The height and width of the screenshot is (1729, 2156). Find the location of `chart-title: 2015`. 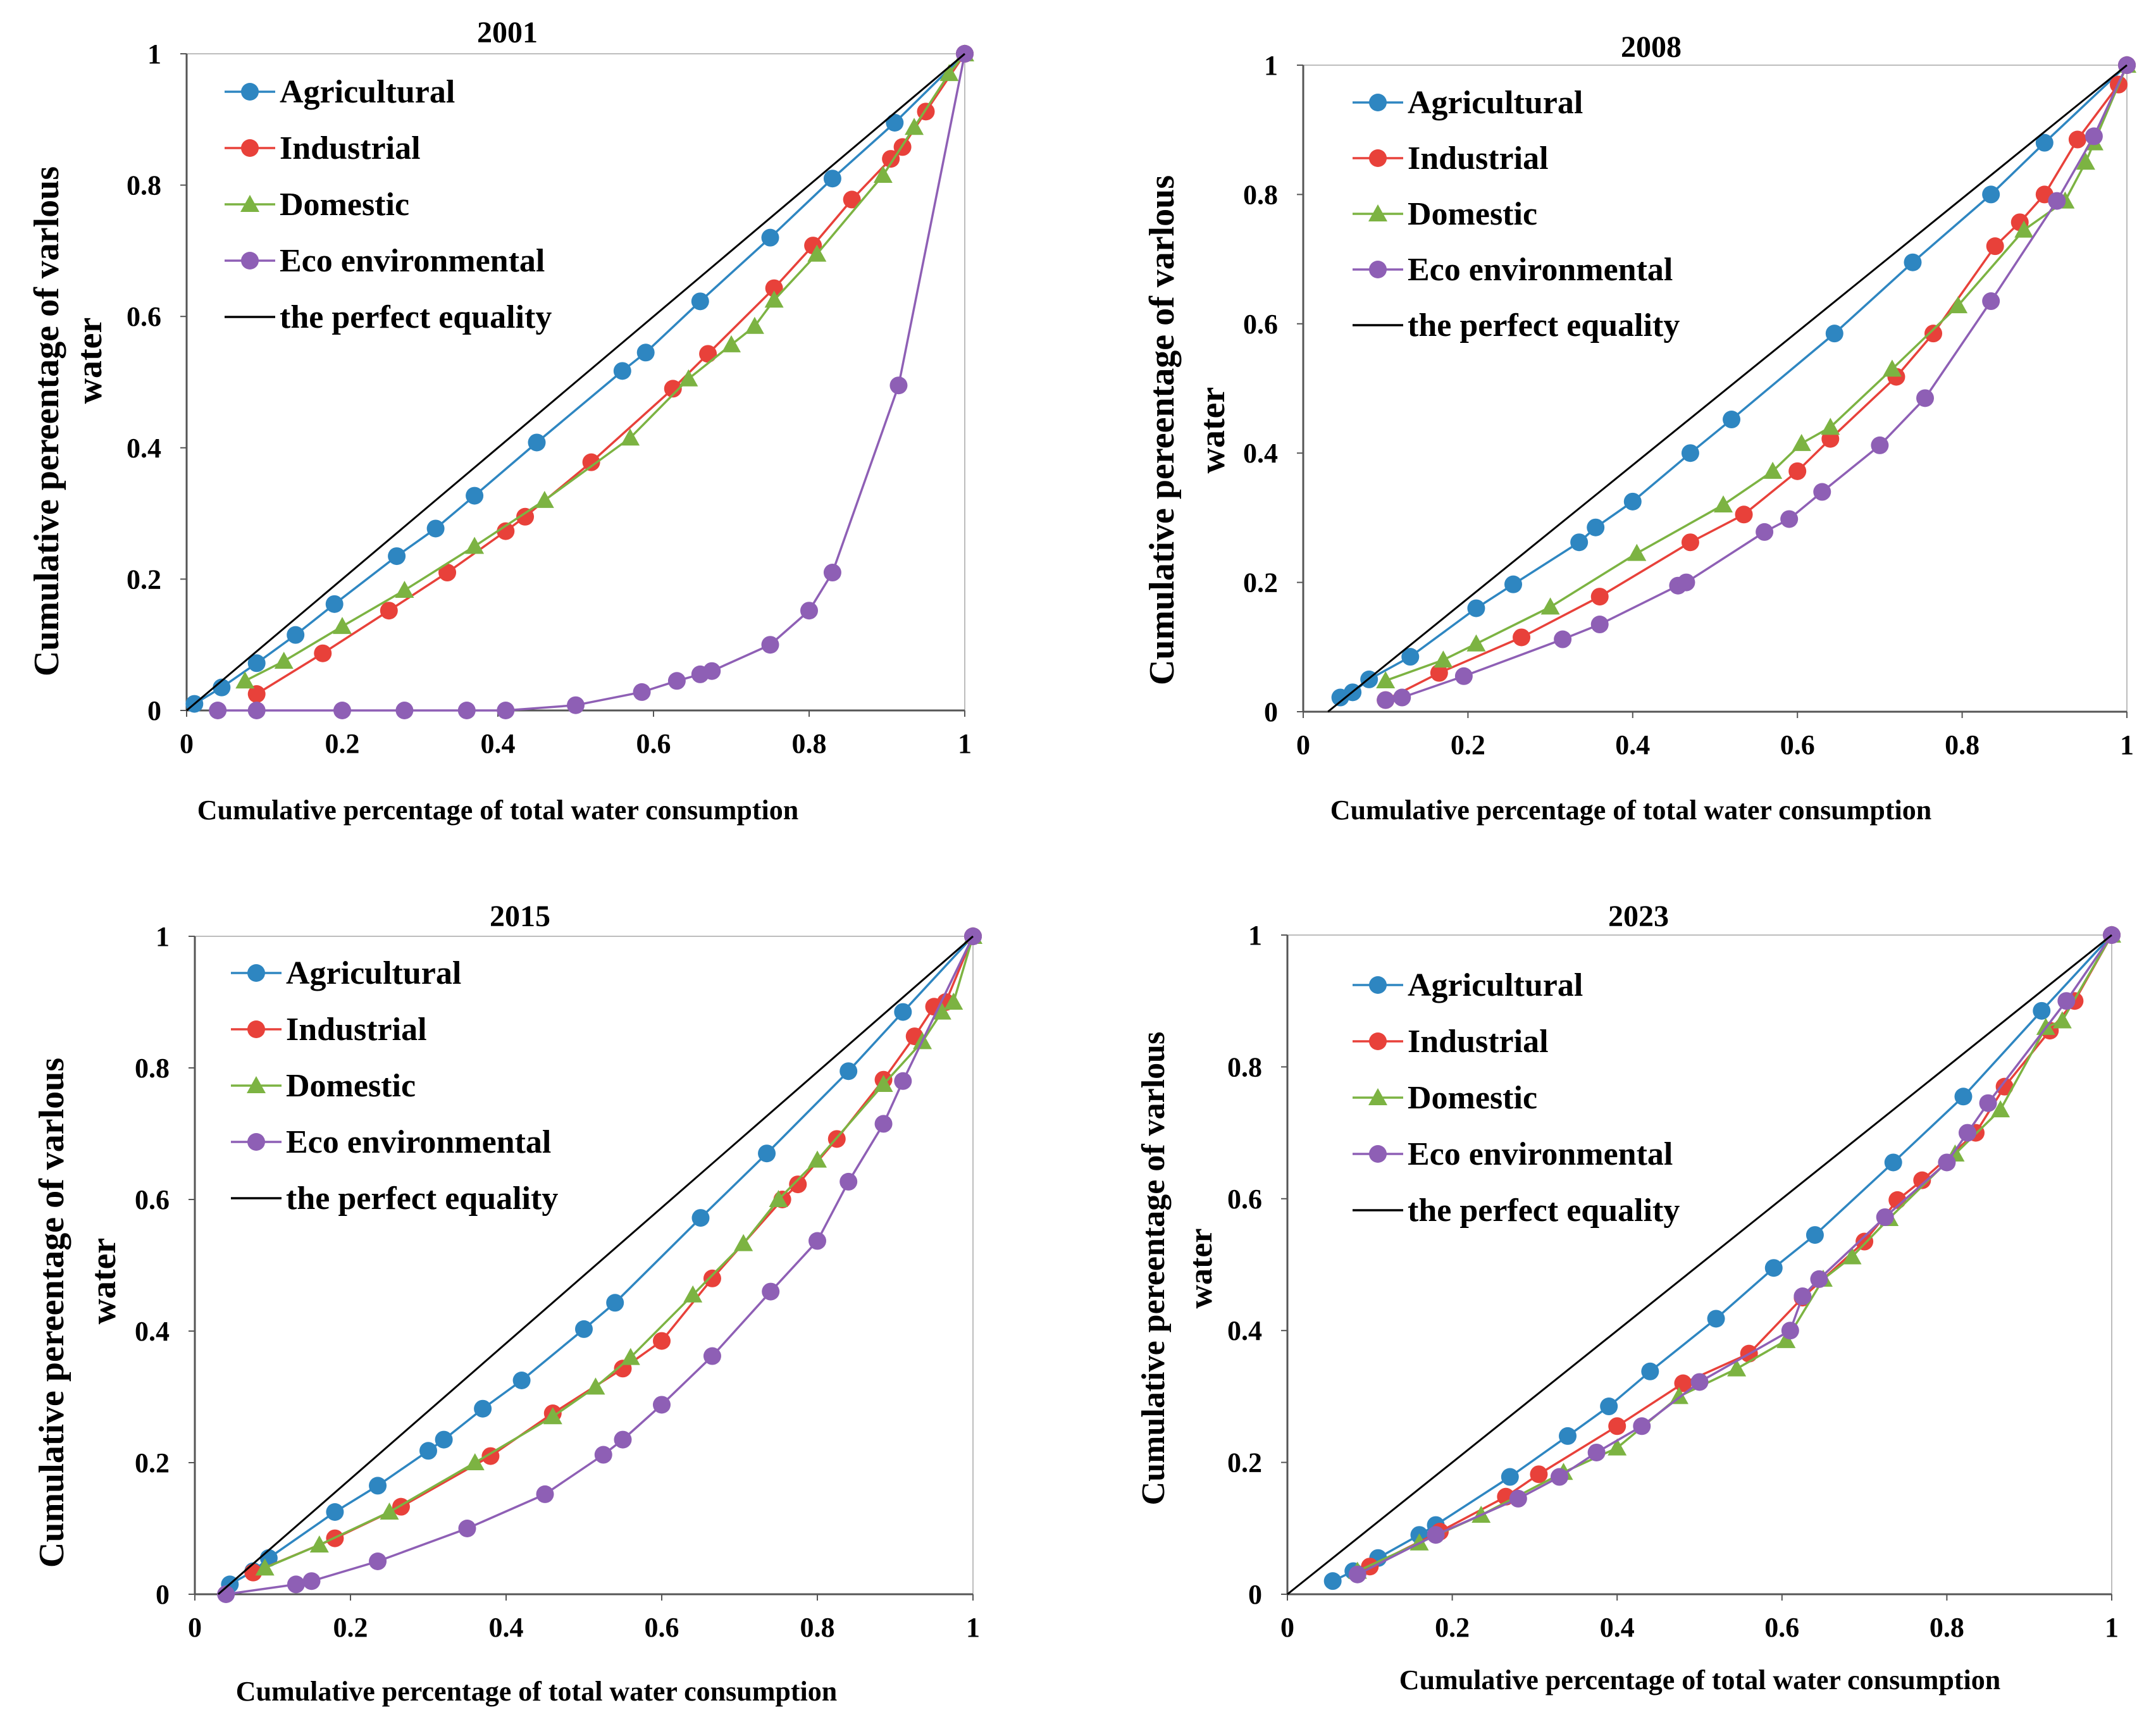

chart-title: 2015 is located at coordinates (520, 917).